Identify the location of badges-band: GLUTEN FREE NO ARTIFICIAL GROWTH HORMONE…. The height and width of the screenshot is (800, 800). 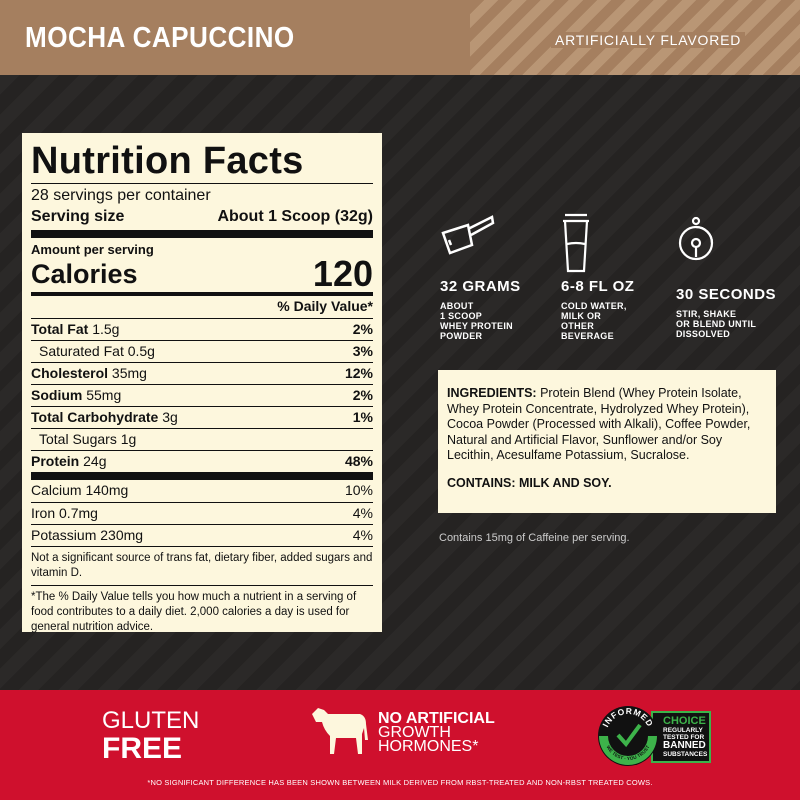
(400, 745).